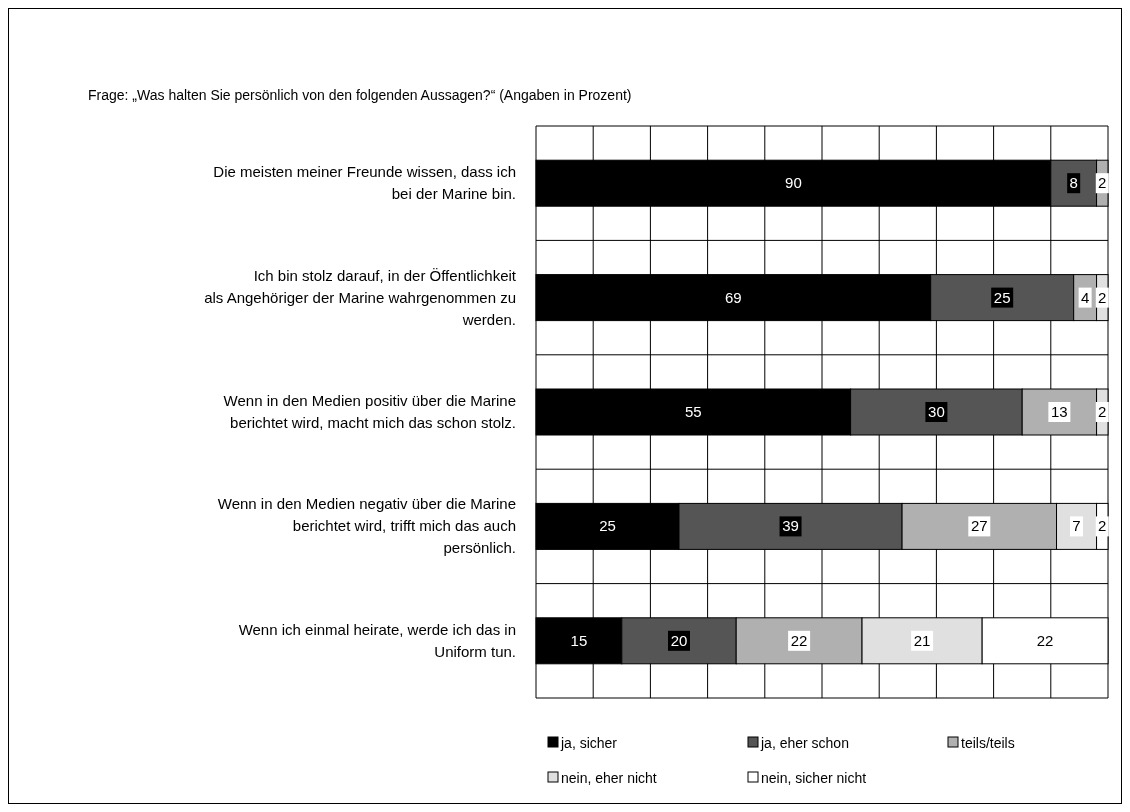 The width and height of the screenshot is (1130, 812). What do you see at coordinates (733, 297) in the screenshot?
I see `data-label: 69` at bounding box center [733, 297].